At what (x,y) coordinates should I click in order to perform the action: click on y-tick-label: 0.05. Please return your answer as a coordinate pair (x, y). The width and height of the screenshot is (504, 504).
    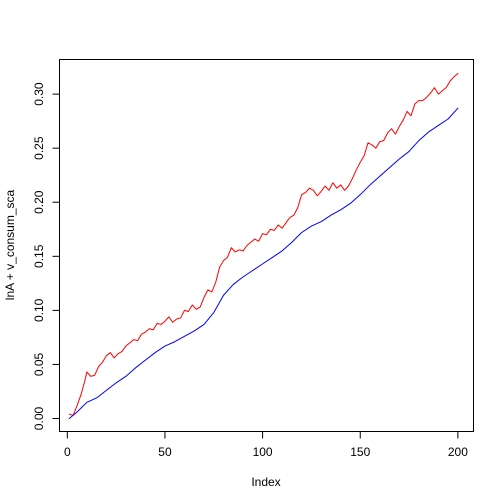
    Looking at the image, I should click on (39, 364).